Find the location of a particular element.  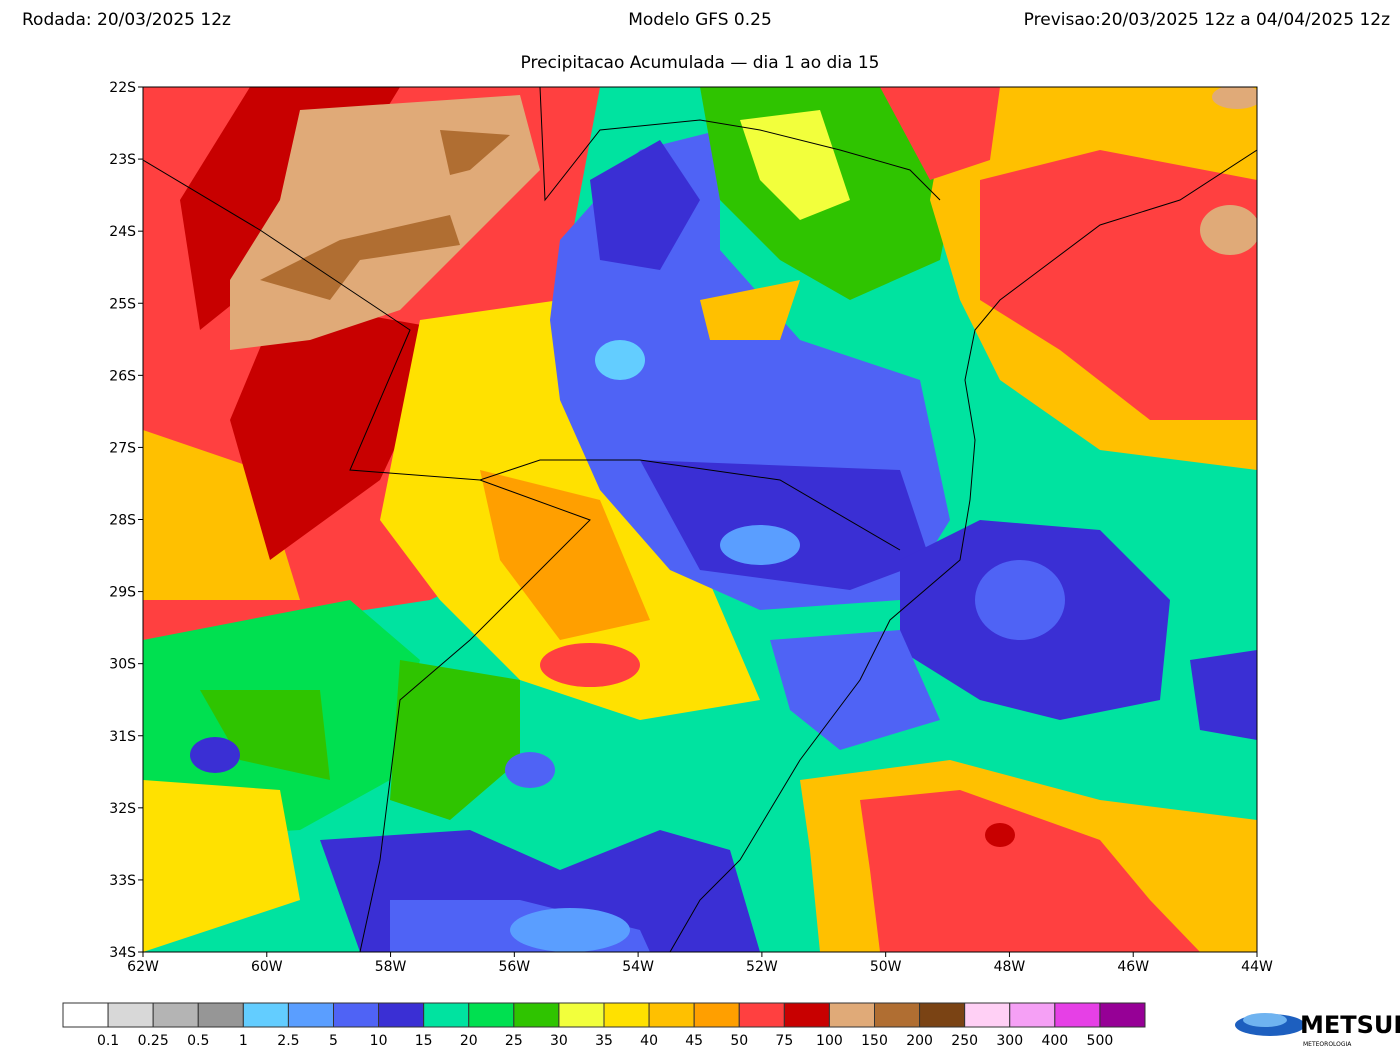

colorbar-label: 45 is located at coordinates (694, 1041).